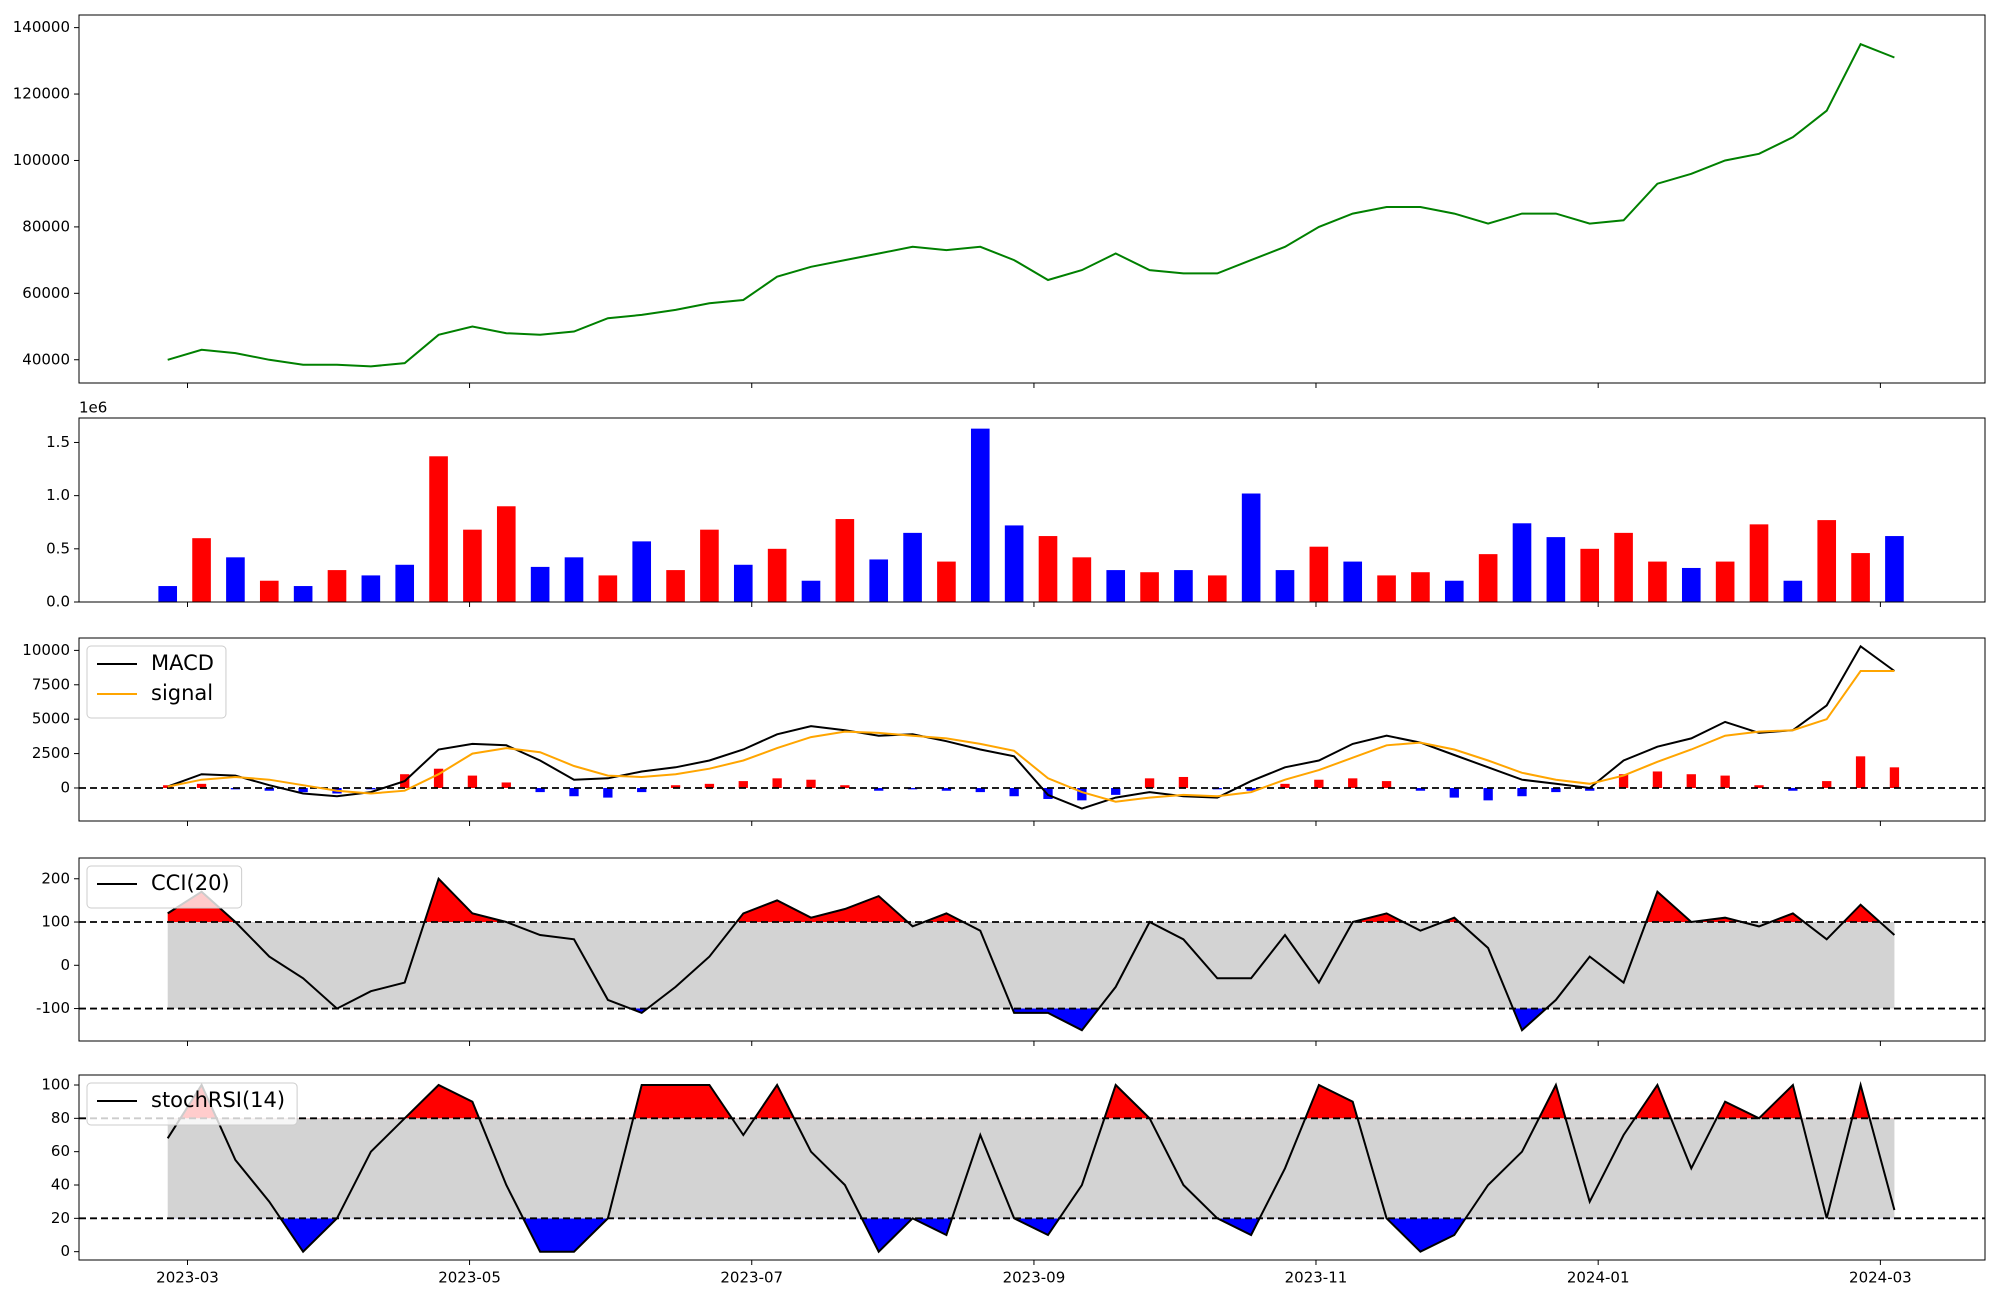 The height and width of the screenshot is (1300, 2000). What do you see at coordinates (41, 160) in the screenshot?
I see `y-tick-label: 100000` at bounding box center [41, 160].